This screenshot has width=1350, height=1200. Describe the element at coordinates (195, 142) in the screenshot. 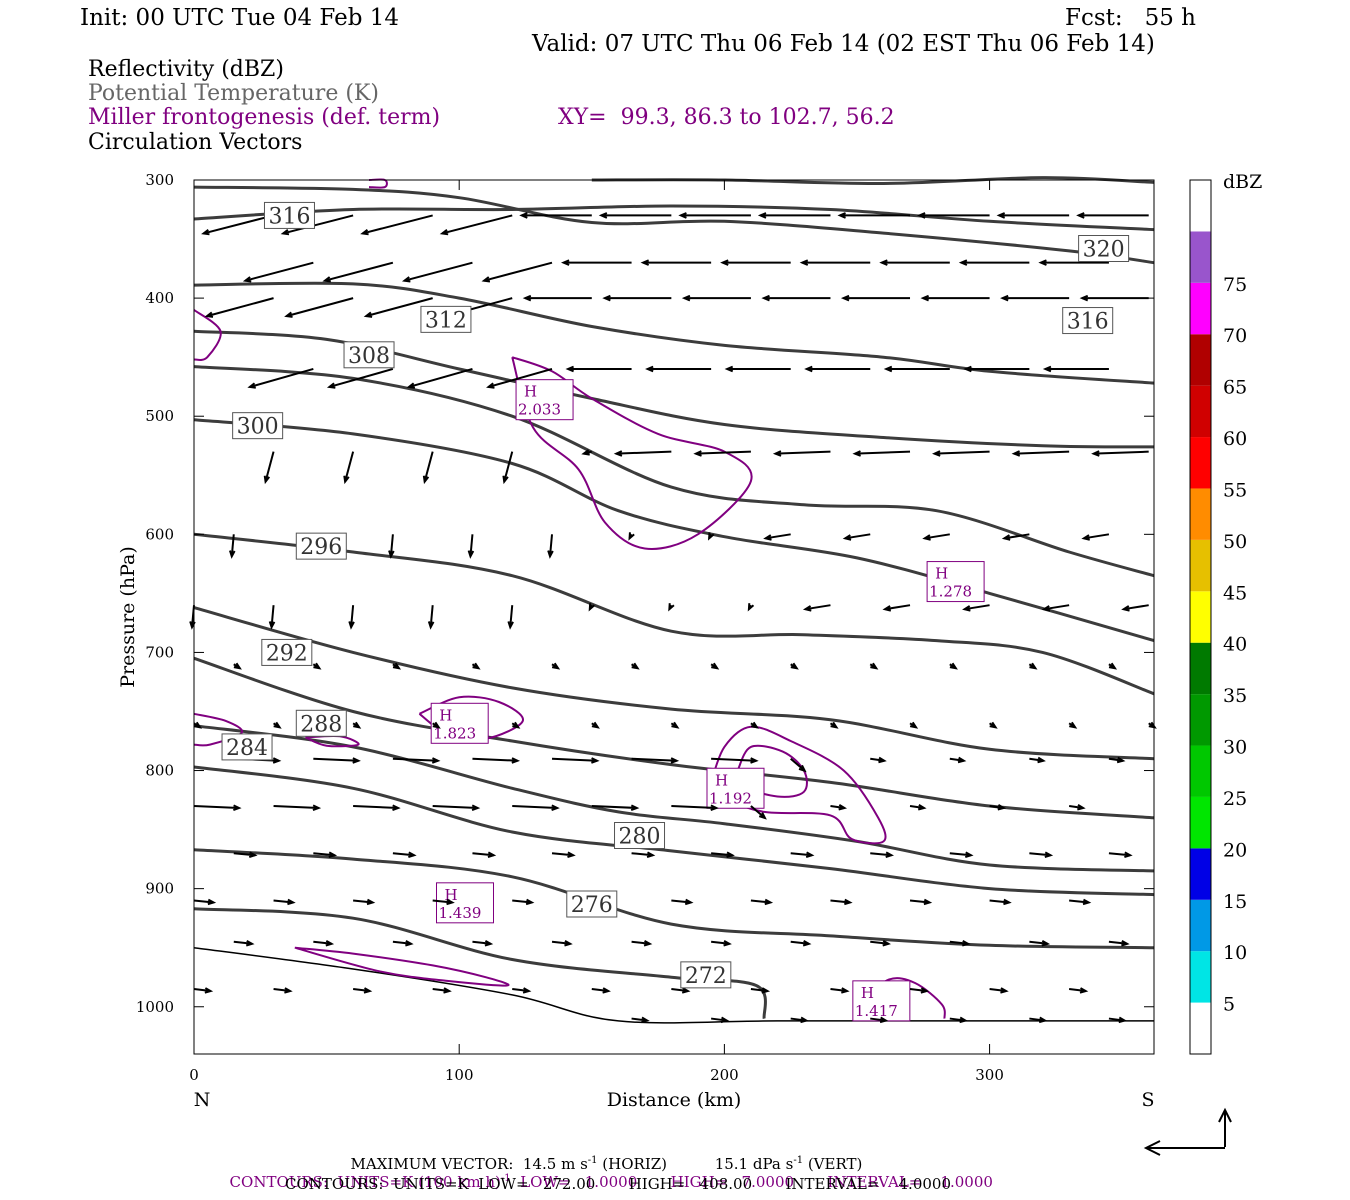

I see `legend-circulation-vectors: Circulation Vectors` at that location.